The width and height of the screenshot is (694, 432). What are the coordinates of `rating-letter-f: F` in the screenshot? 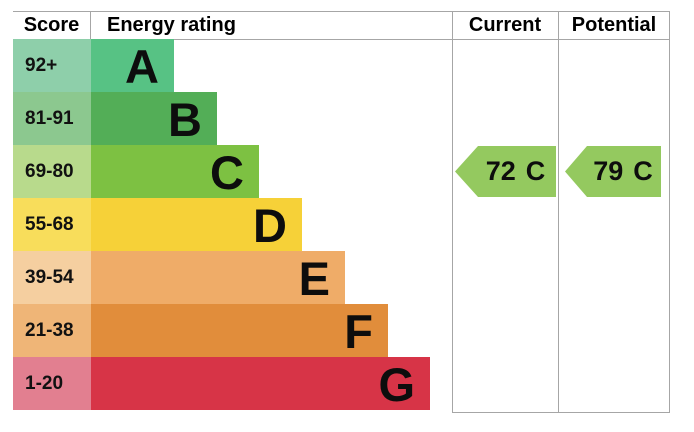 It's located at (358, 331).